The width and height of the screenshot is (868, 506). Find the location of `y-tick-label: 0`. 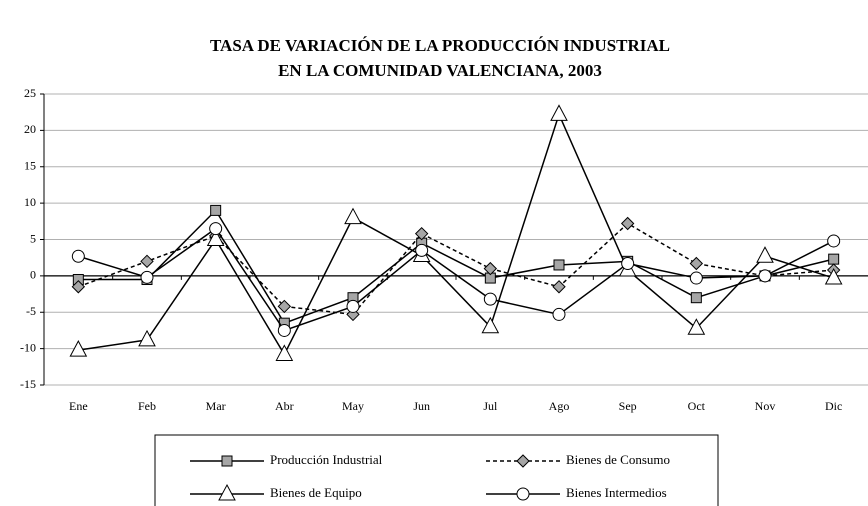

y-tick-label: 0 is located at coordinates (33, 275).